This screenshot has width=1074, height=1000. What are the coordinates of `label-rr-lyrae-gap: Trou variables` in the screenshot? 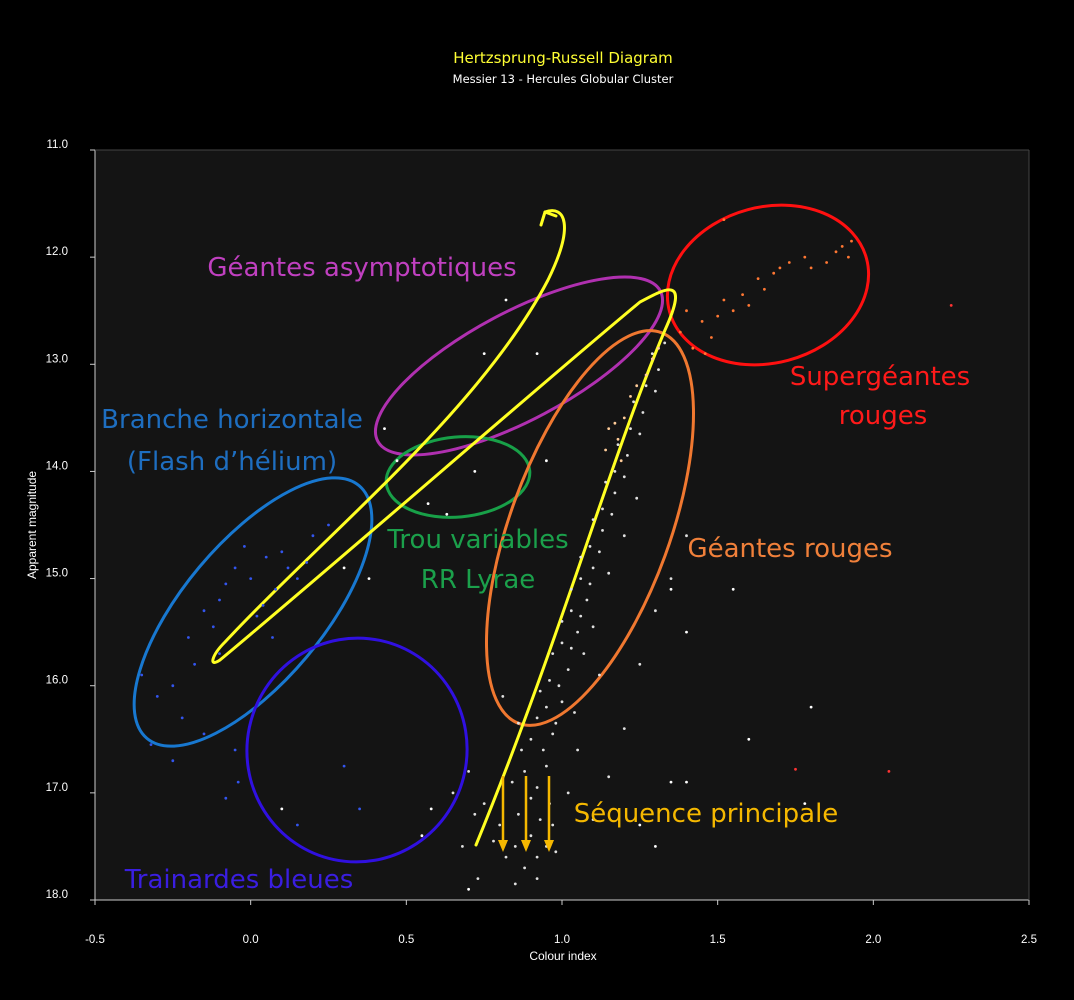 It's located at (477, 540).